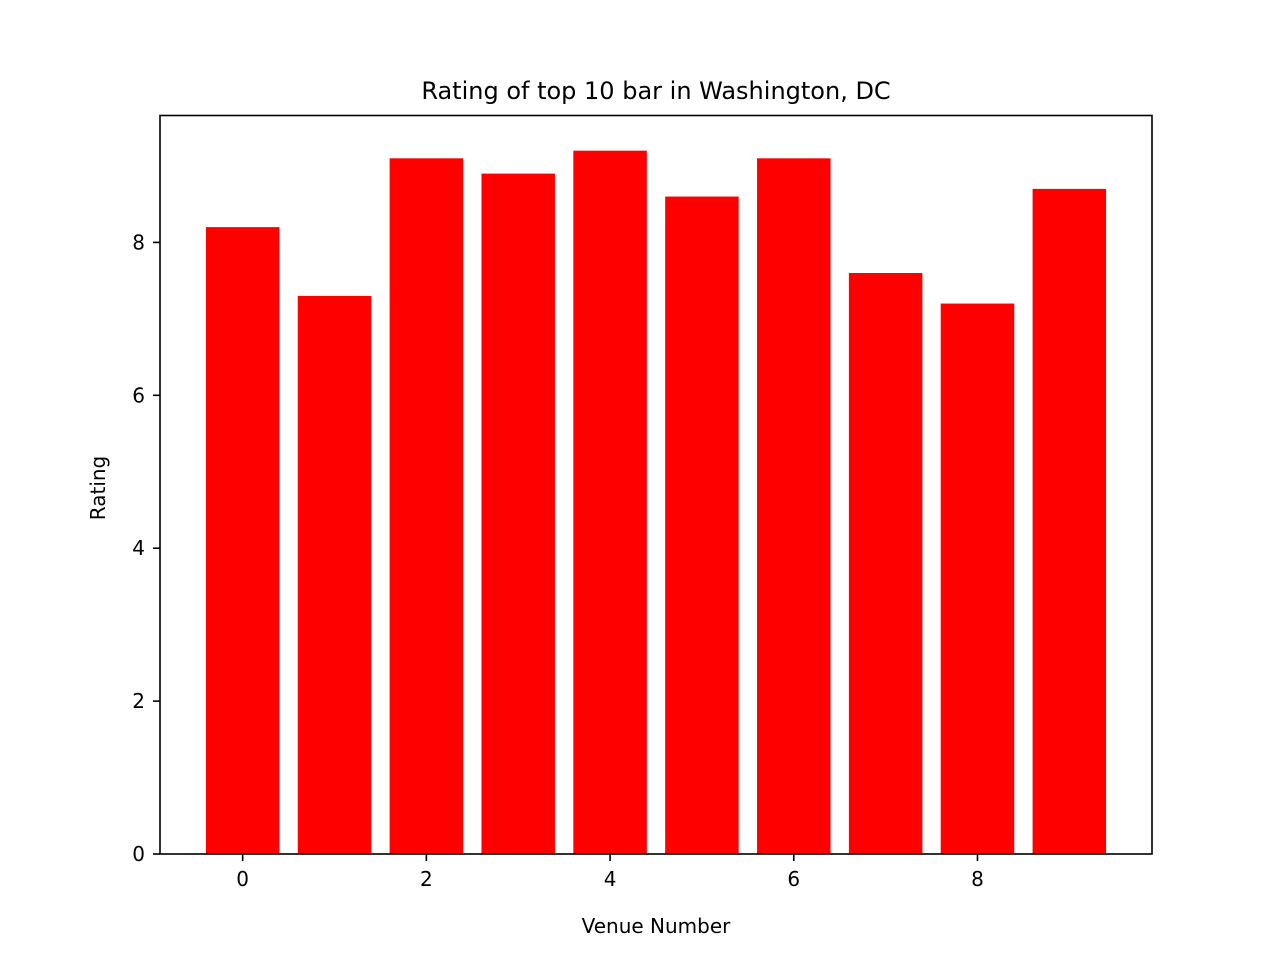  I want to click on x-tick-label: 2, so click(426, 879).